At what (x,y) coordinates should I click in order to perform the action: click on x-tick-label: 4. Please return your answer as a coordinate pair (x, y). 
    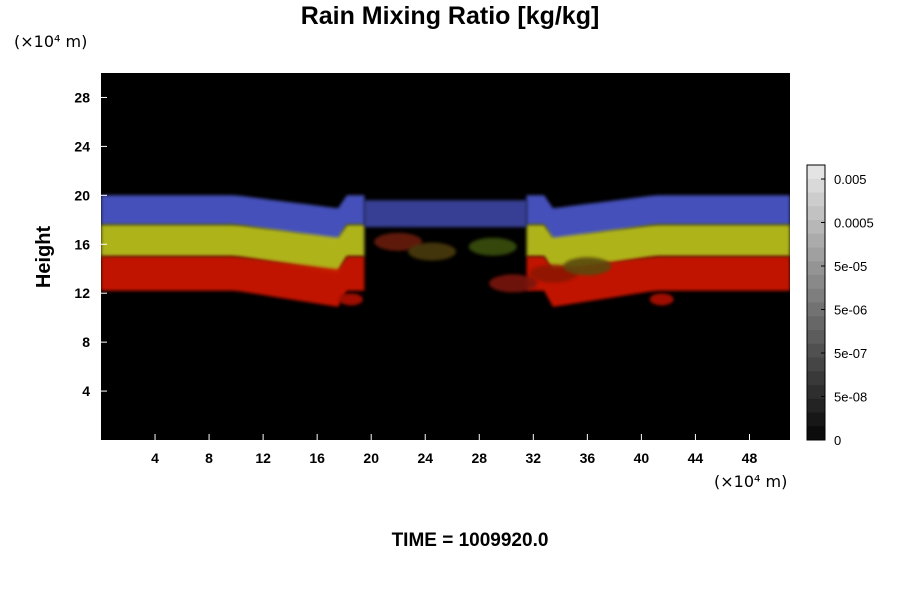
    Looking at the image, I should click on (155, 458).